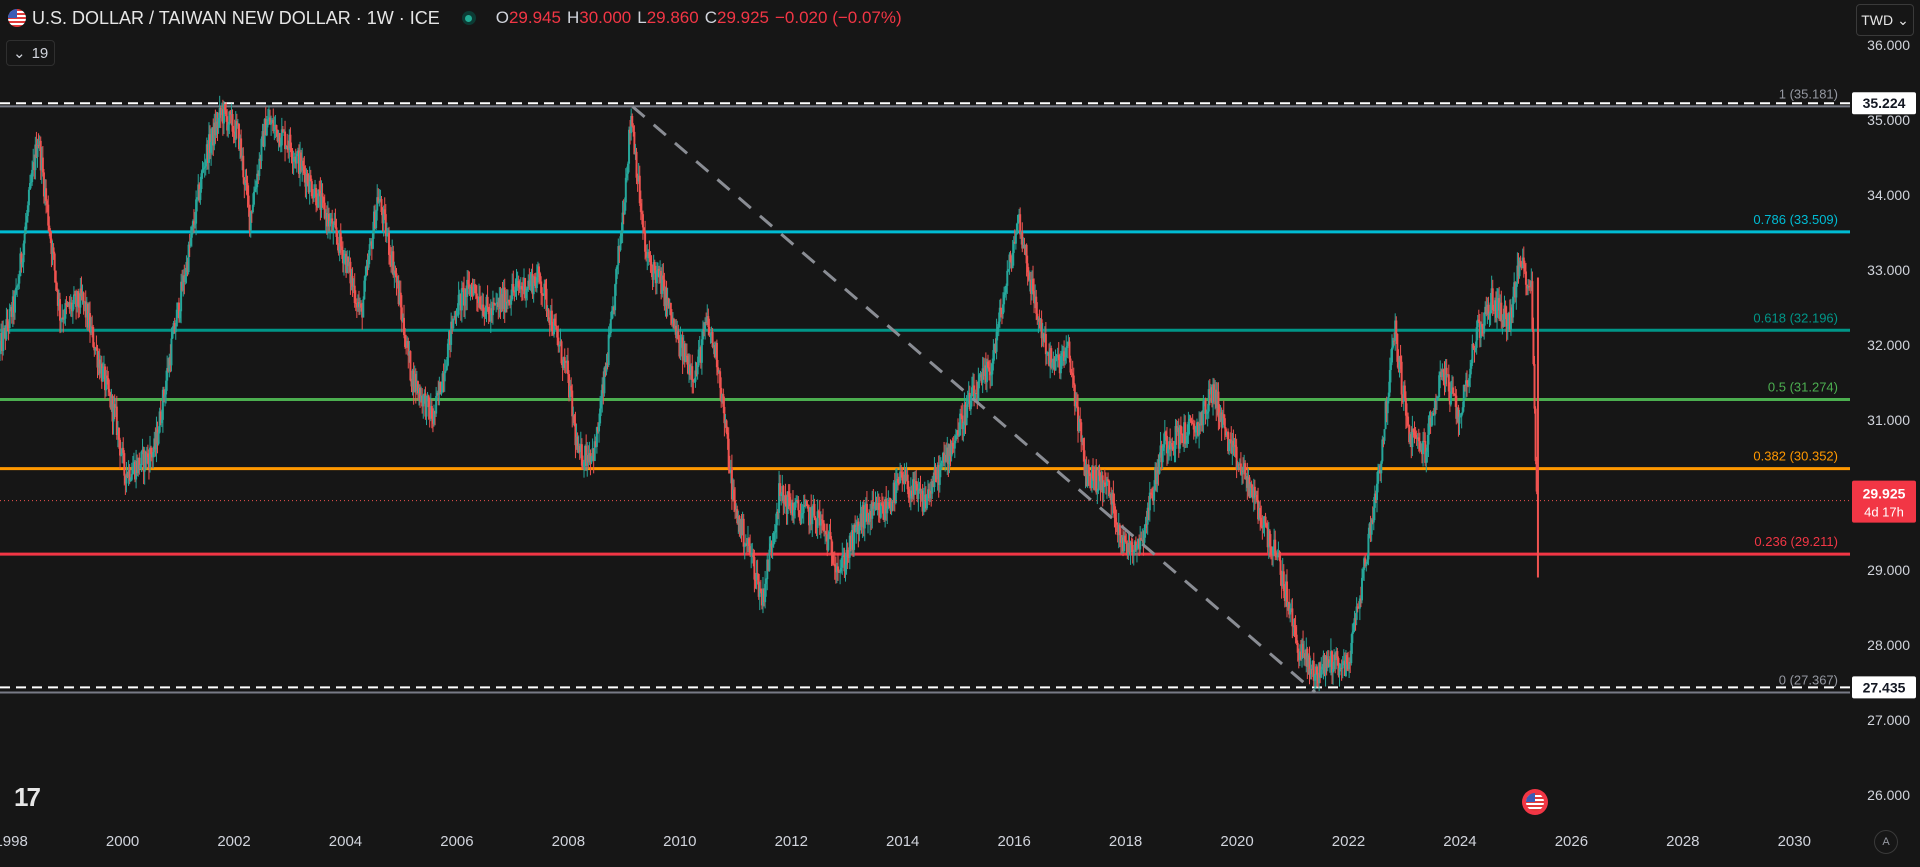 This screenshot has height=867, width=1920. Describe the element at coordinates (605, 17) in the screenshot. I see `high-value: 30.000` at that location.